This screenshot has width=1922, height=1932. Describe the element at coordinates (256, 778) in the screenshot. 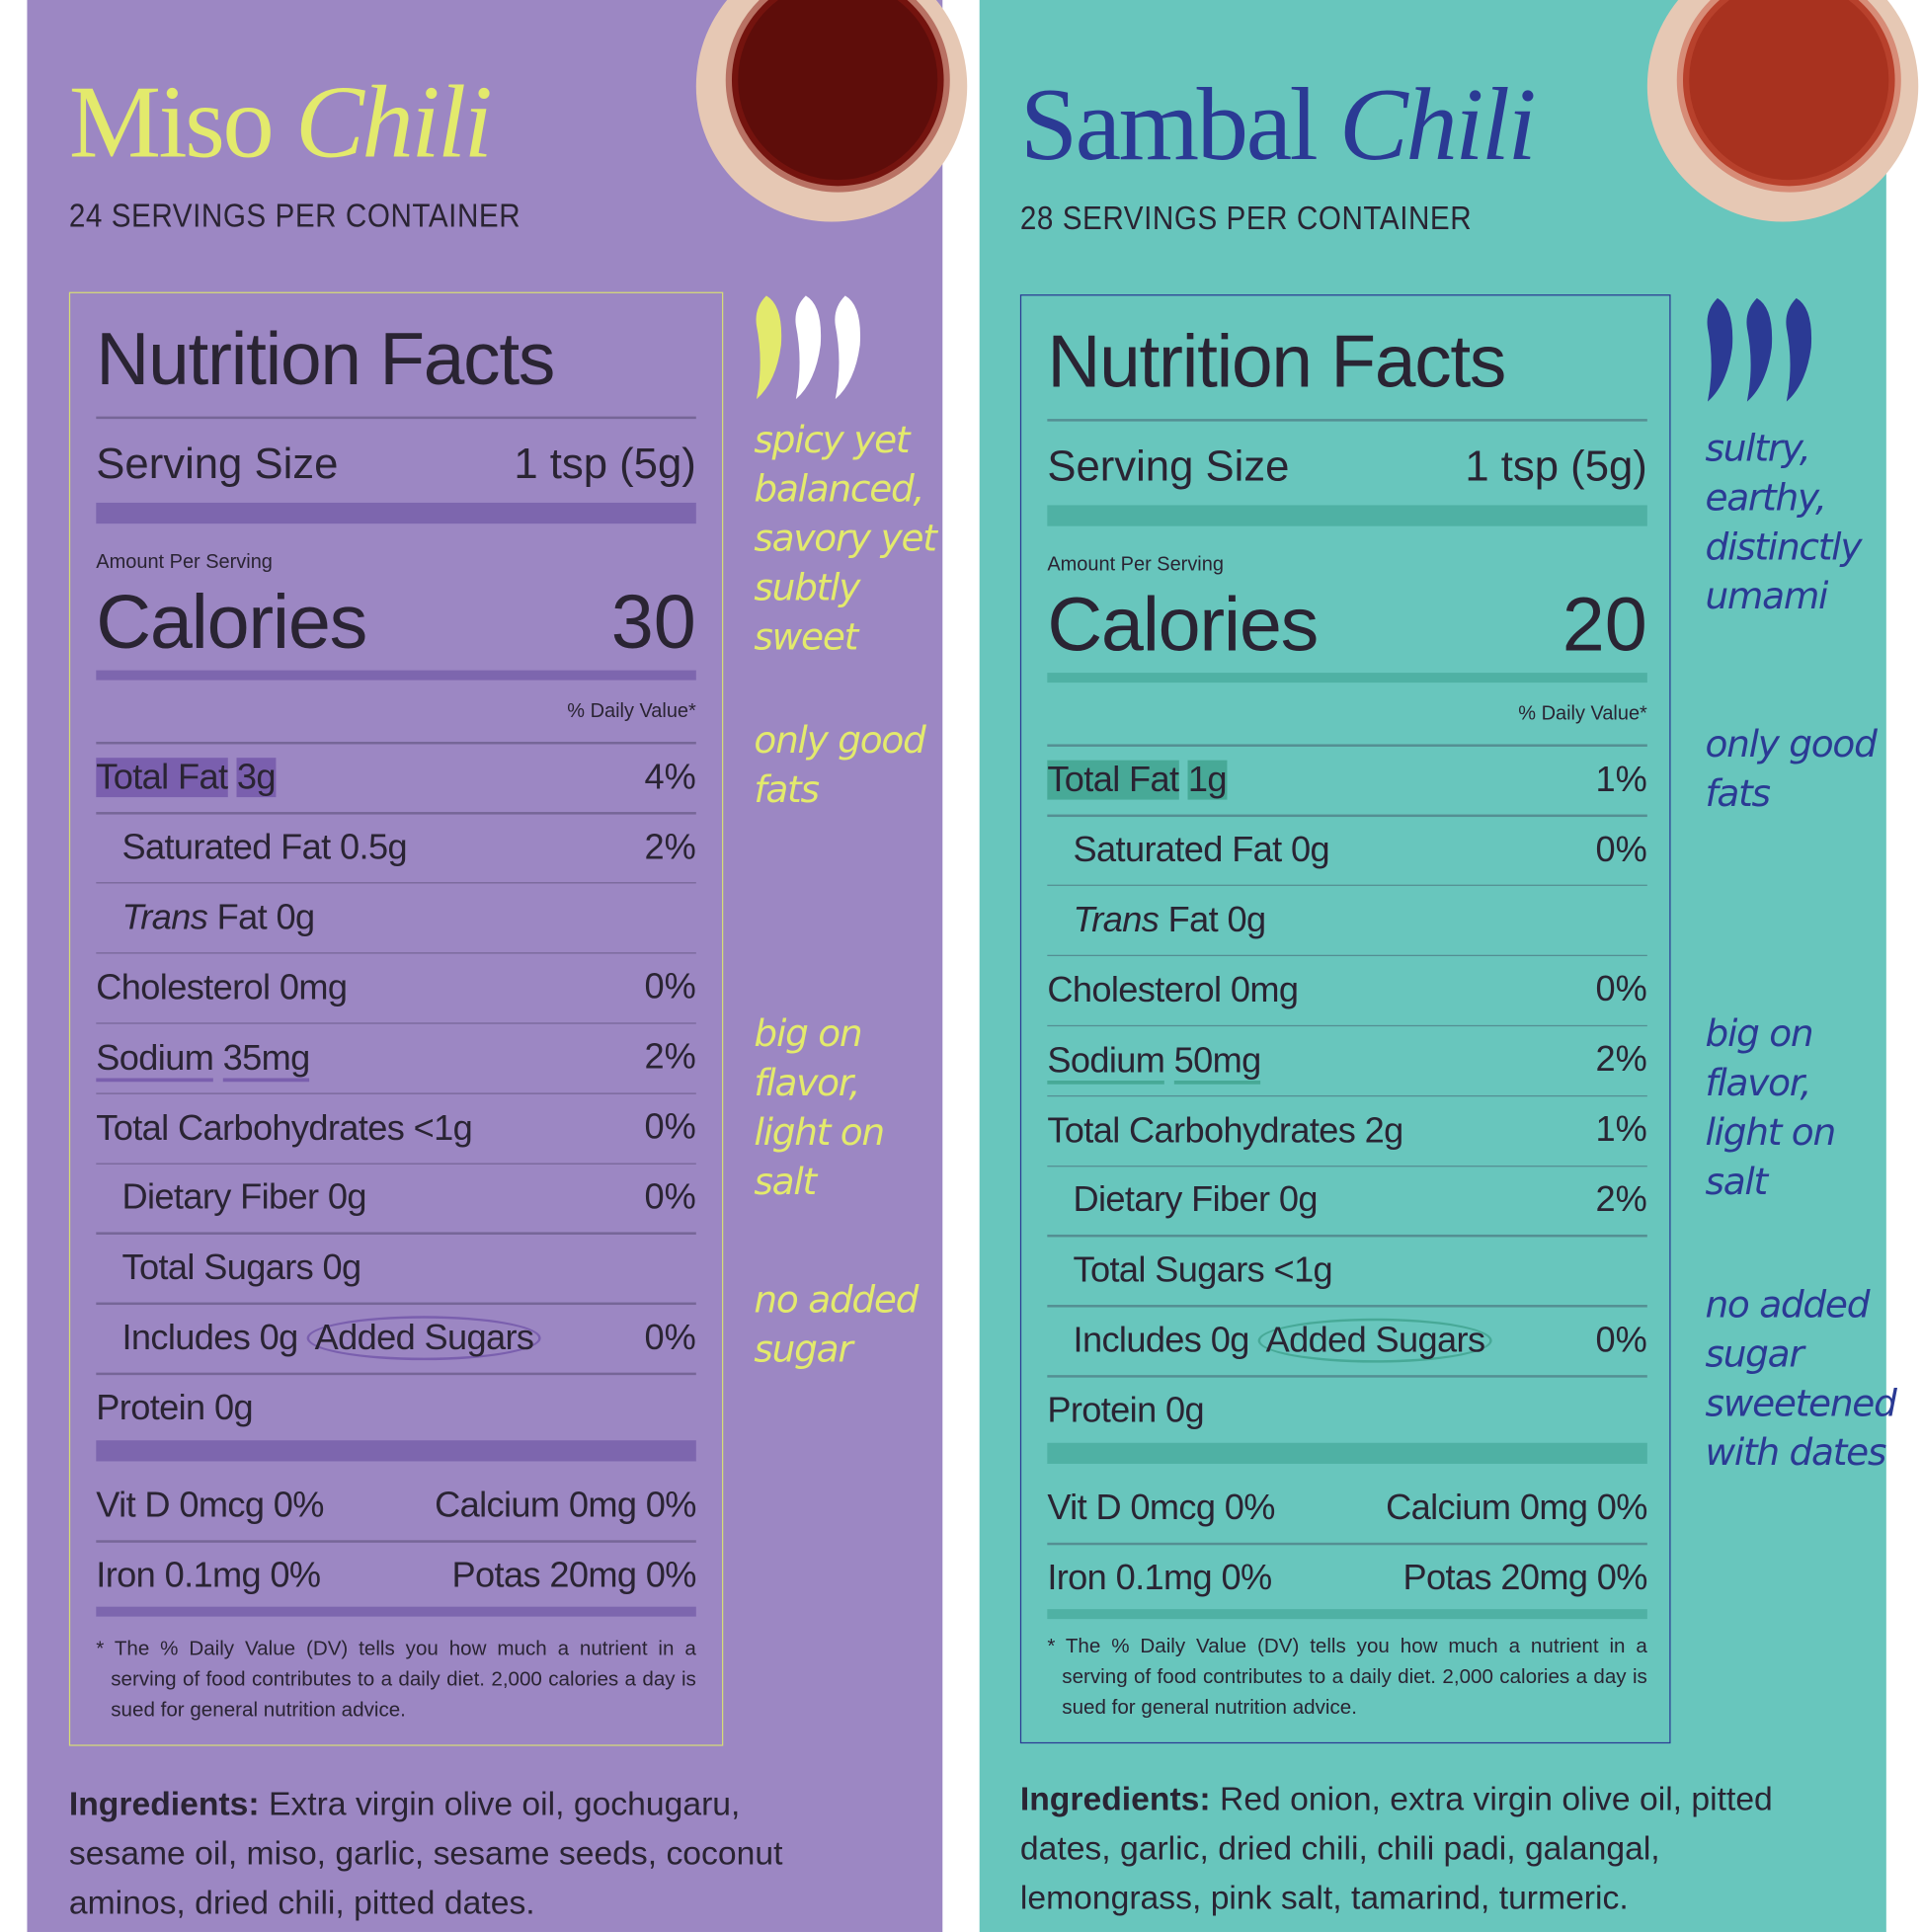

I see `nutrient-amount: 3g` at that location.